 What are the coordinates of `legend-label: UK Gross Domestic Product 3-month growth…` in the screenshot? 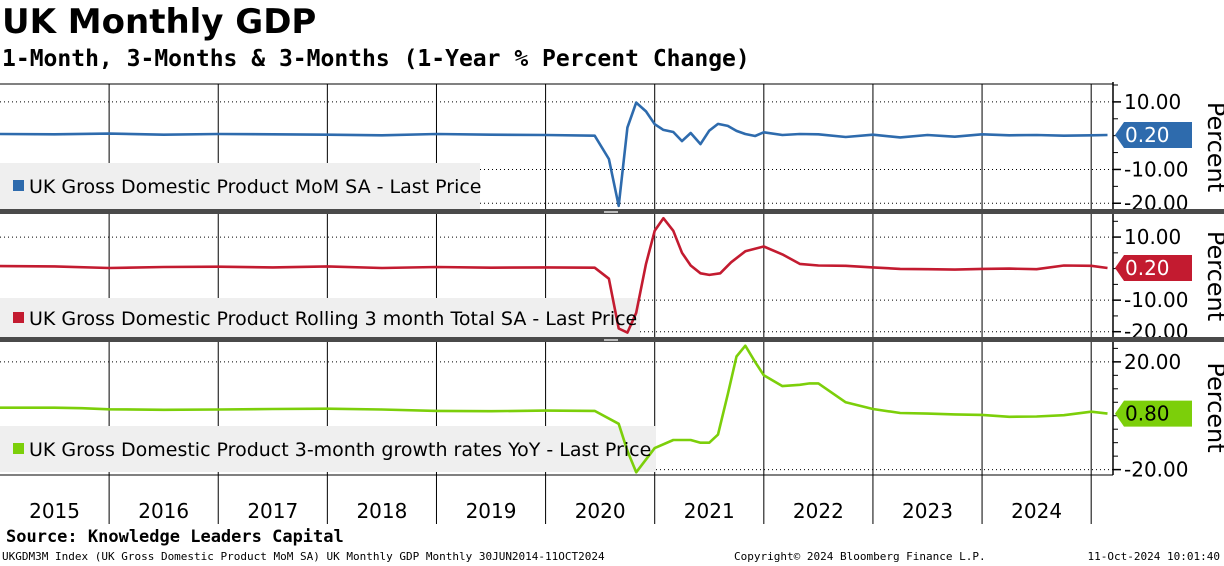 It's located at (340, 450).